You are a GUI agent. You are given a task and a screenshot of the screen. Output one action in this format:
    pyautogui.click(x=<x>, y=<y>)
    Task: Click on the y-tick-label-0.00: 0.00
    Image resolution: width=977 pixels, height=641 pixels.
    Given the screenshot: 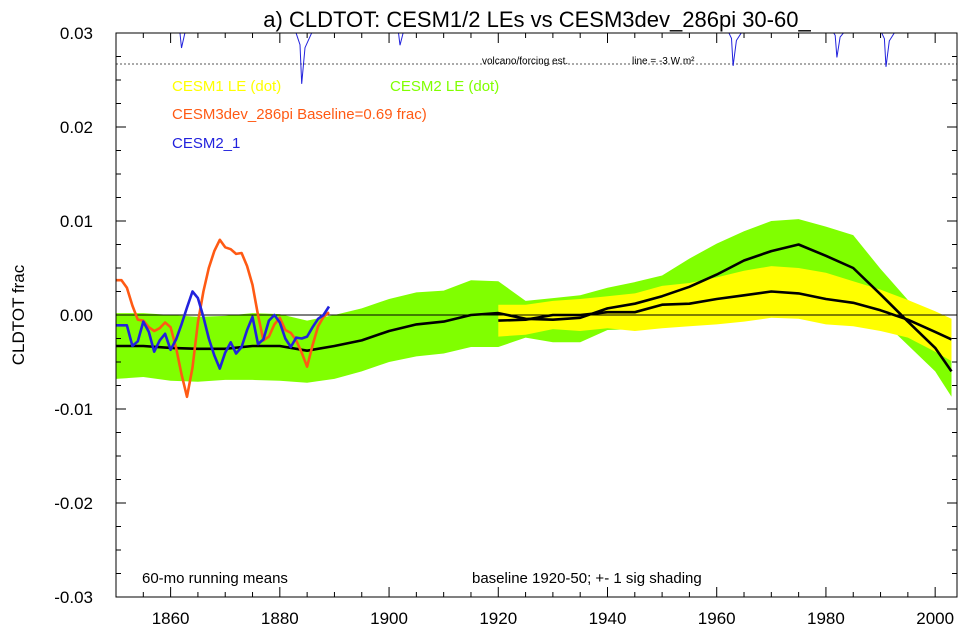 What is the action you would take?
    pyautogui.click(x=76, y=315)
    